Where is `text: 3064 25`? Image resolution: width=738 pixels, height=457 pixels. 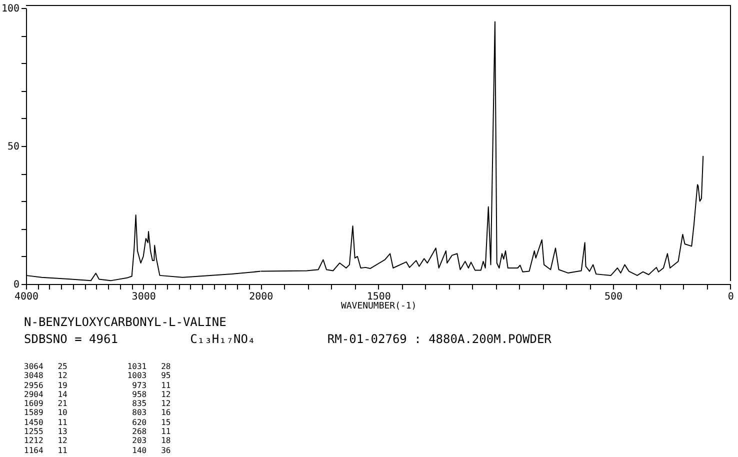 text: 3064 25 is located at coordinates (46, 367).